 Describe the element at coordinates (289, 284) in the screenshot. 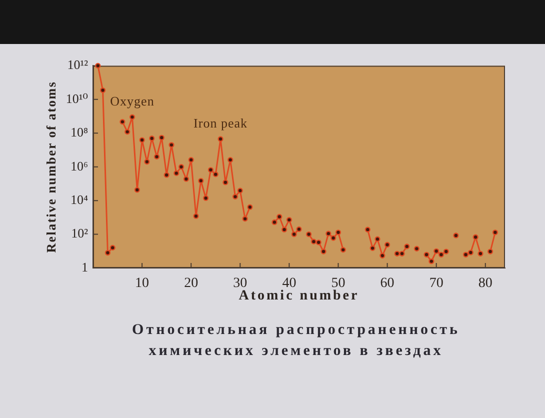

I see `x-tick-label: 40` at that location.